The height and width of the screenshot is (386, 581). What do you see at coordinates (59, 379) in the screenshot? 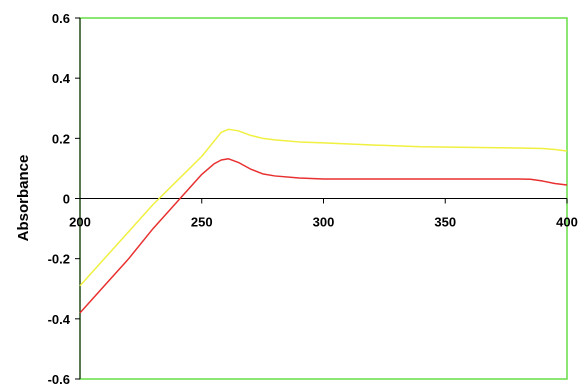
I see `y-tick-label: -0.6` at bounding box center [59, 379].